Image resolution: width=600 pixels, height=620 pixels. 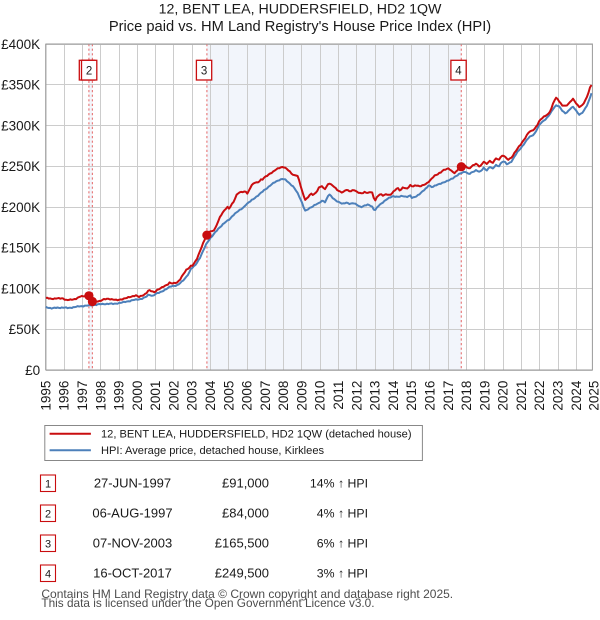 What do you see at coordinates (64, 396) in the screenshot?
I see `svg-text: 1996` at bounding box center [64, 396].